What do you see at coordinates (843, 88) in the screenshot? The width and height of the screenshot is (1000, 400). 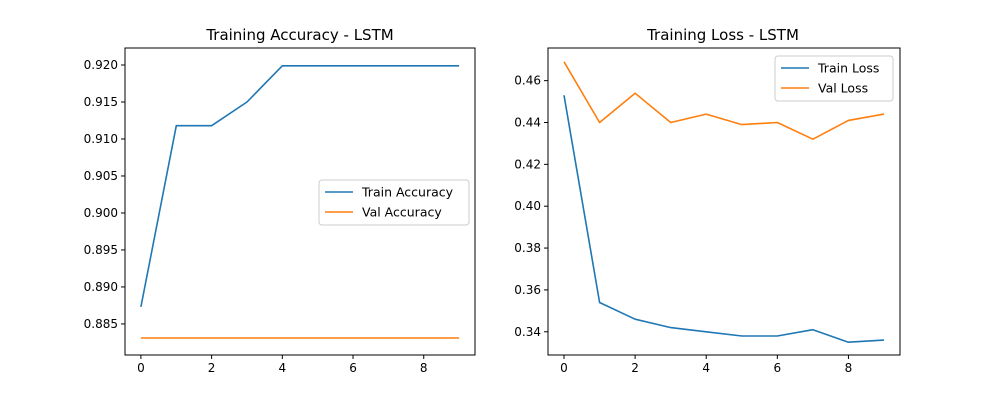 I see `legend-label: Val Loss` at bounding box center [843, 88].